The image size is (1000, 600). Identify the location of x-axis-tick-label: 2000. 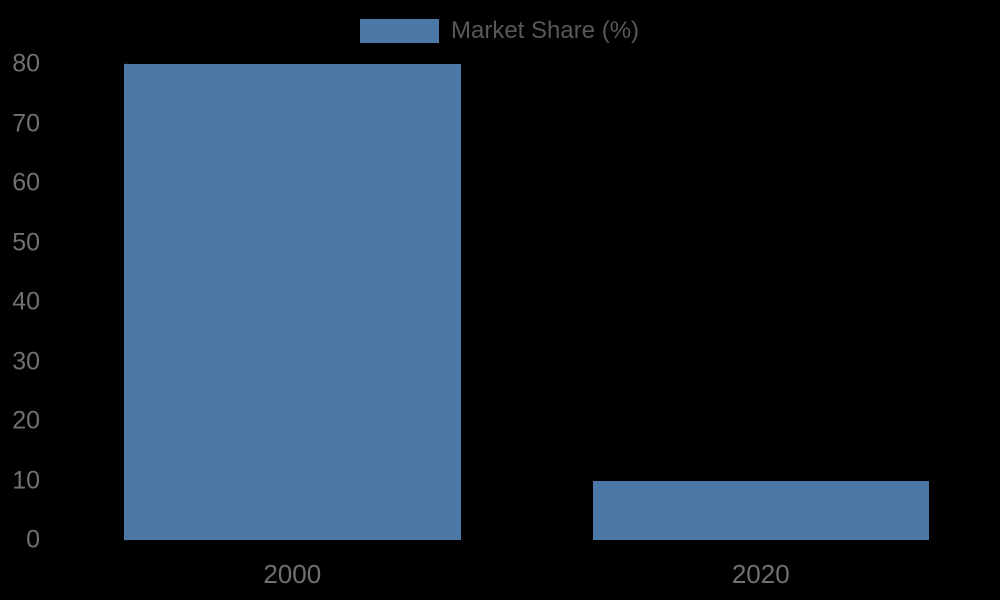
(292, 574).